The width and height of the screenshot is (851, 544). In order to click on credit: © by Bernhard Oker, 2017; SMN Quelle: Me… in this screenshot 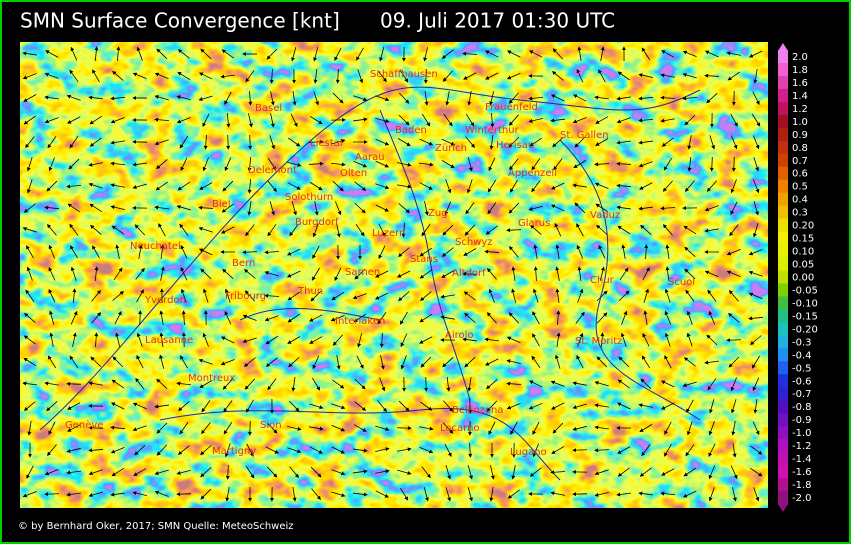, I will do `click(156, 526)`.